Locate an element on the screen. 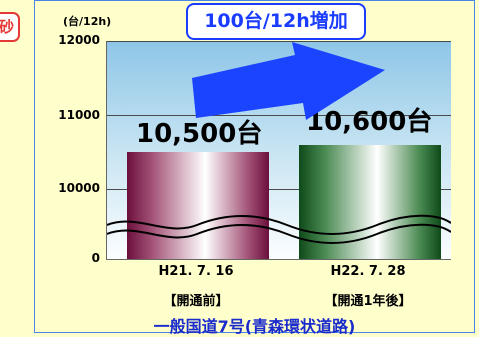  bar-value-label: 10,600台 is located at coordinates (369, 122).